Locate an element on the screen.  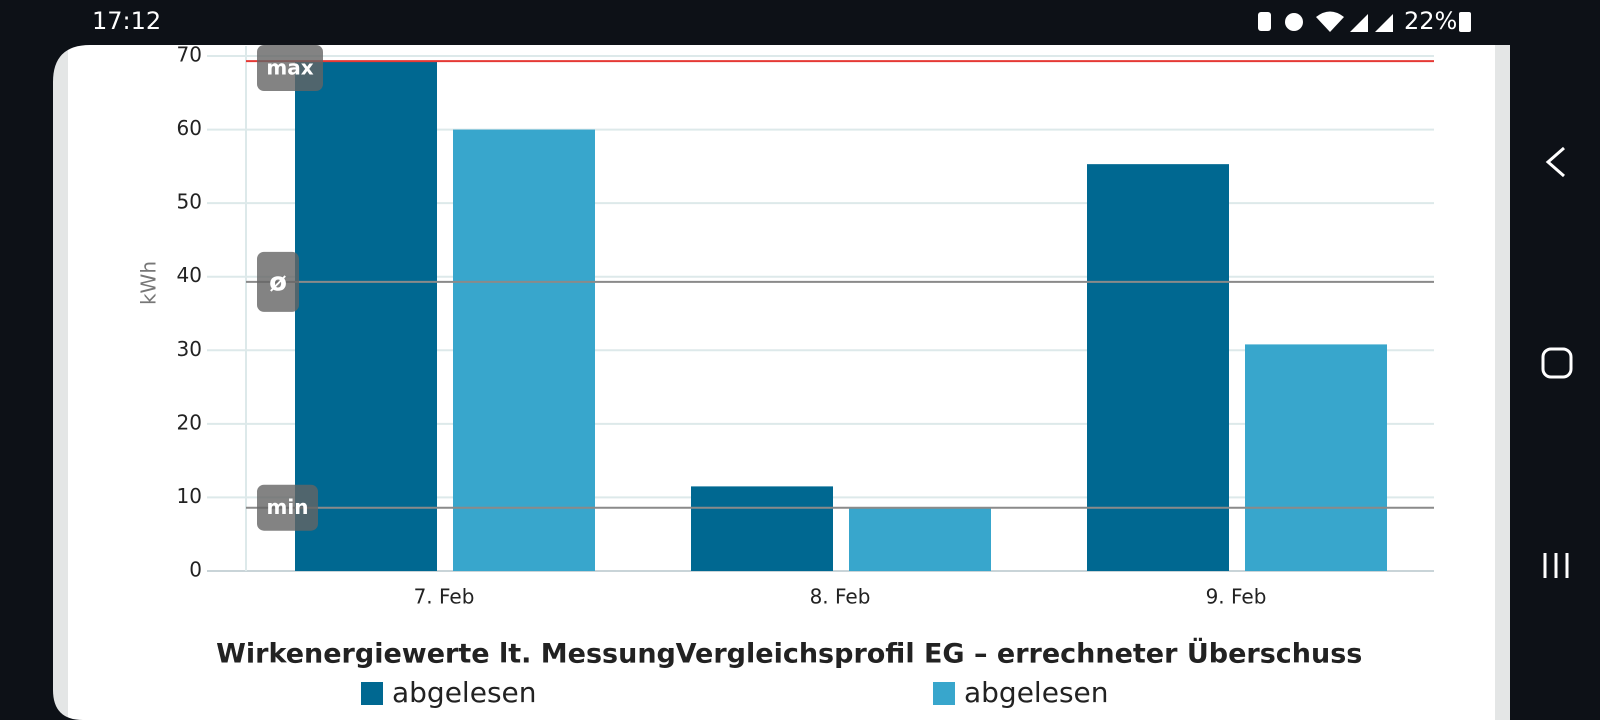
status-icons is located at coordinates (1364, 21).